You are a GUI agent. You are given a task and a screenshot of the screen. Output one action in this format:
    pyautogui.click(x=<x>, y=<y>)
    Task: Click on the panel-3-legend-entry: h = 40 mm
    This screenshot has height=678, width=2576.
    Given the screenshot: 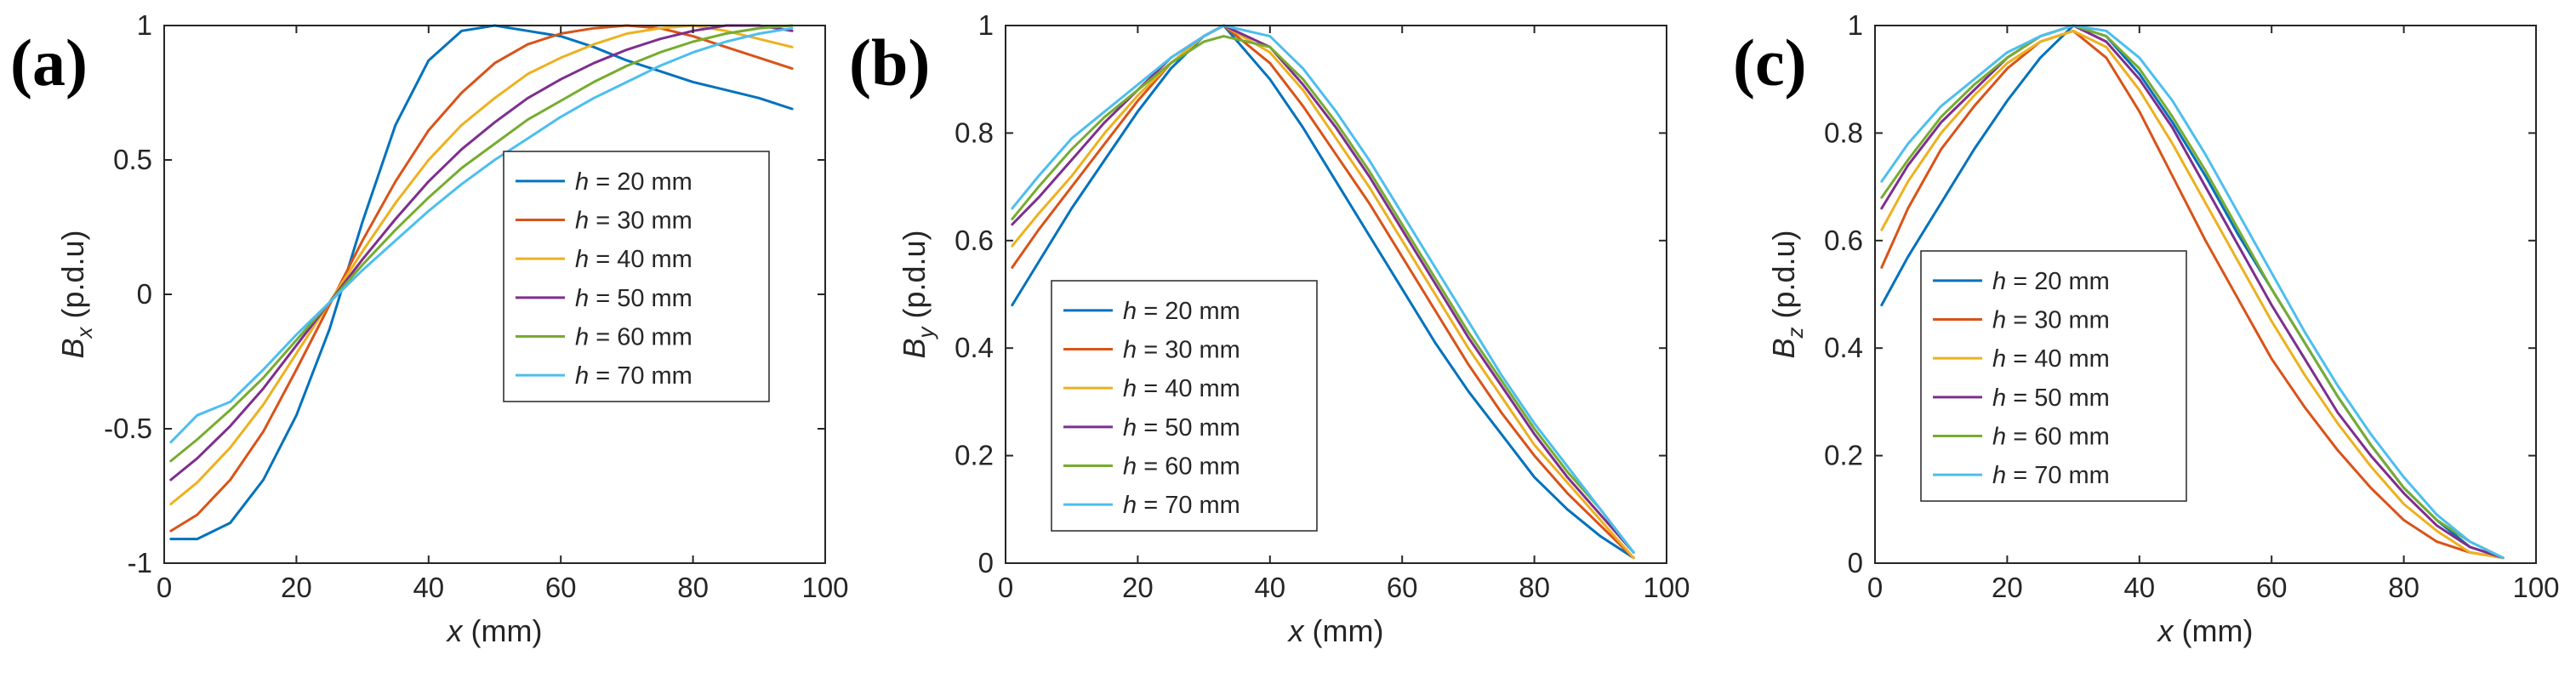 What is the action you would take?
    pyautogui.click(x=2051, y=359)
    